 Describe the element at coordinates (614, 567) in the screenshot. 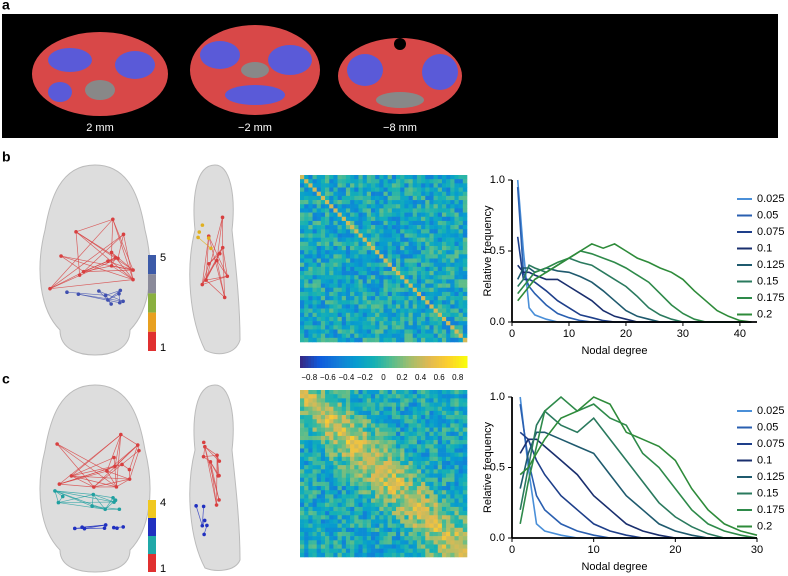

I see `x-axis-label: Nodal degree` at that location.